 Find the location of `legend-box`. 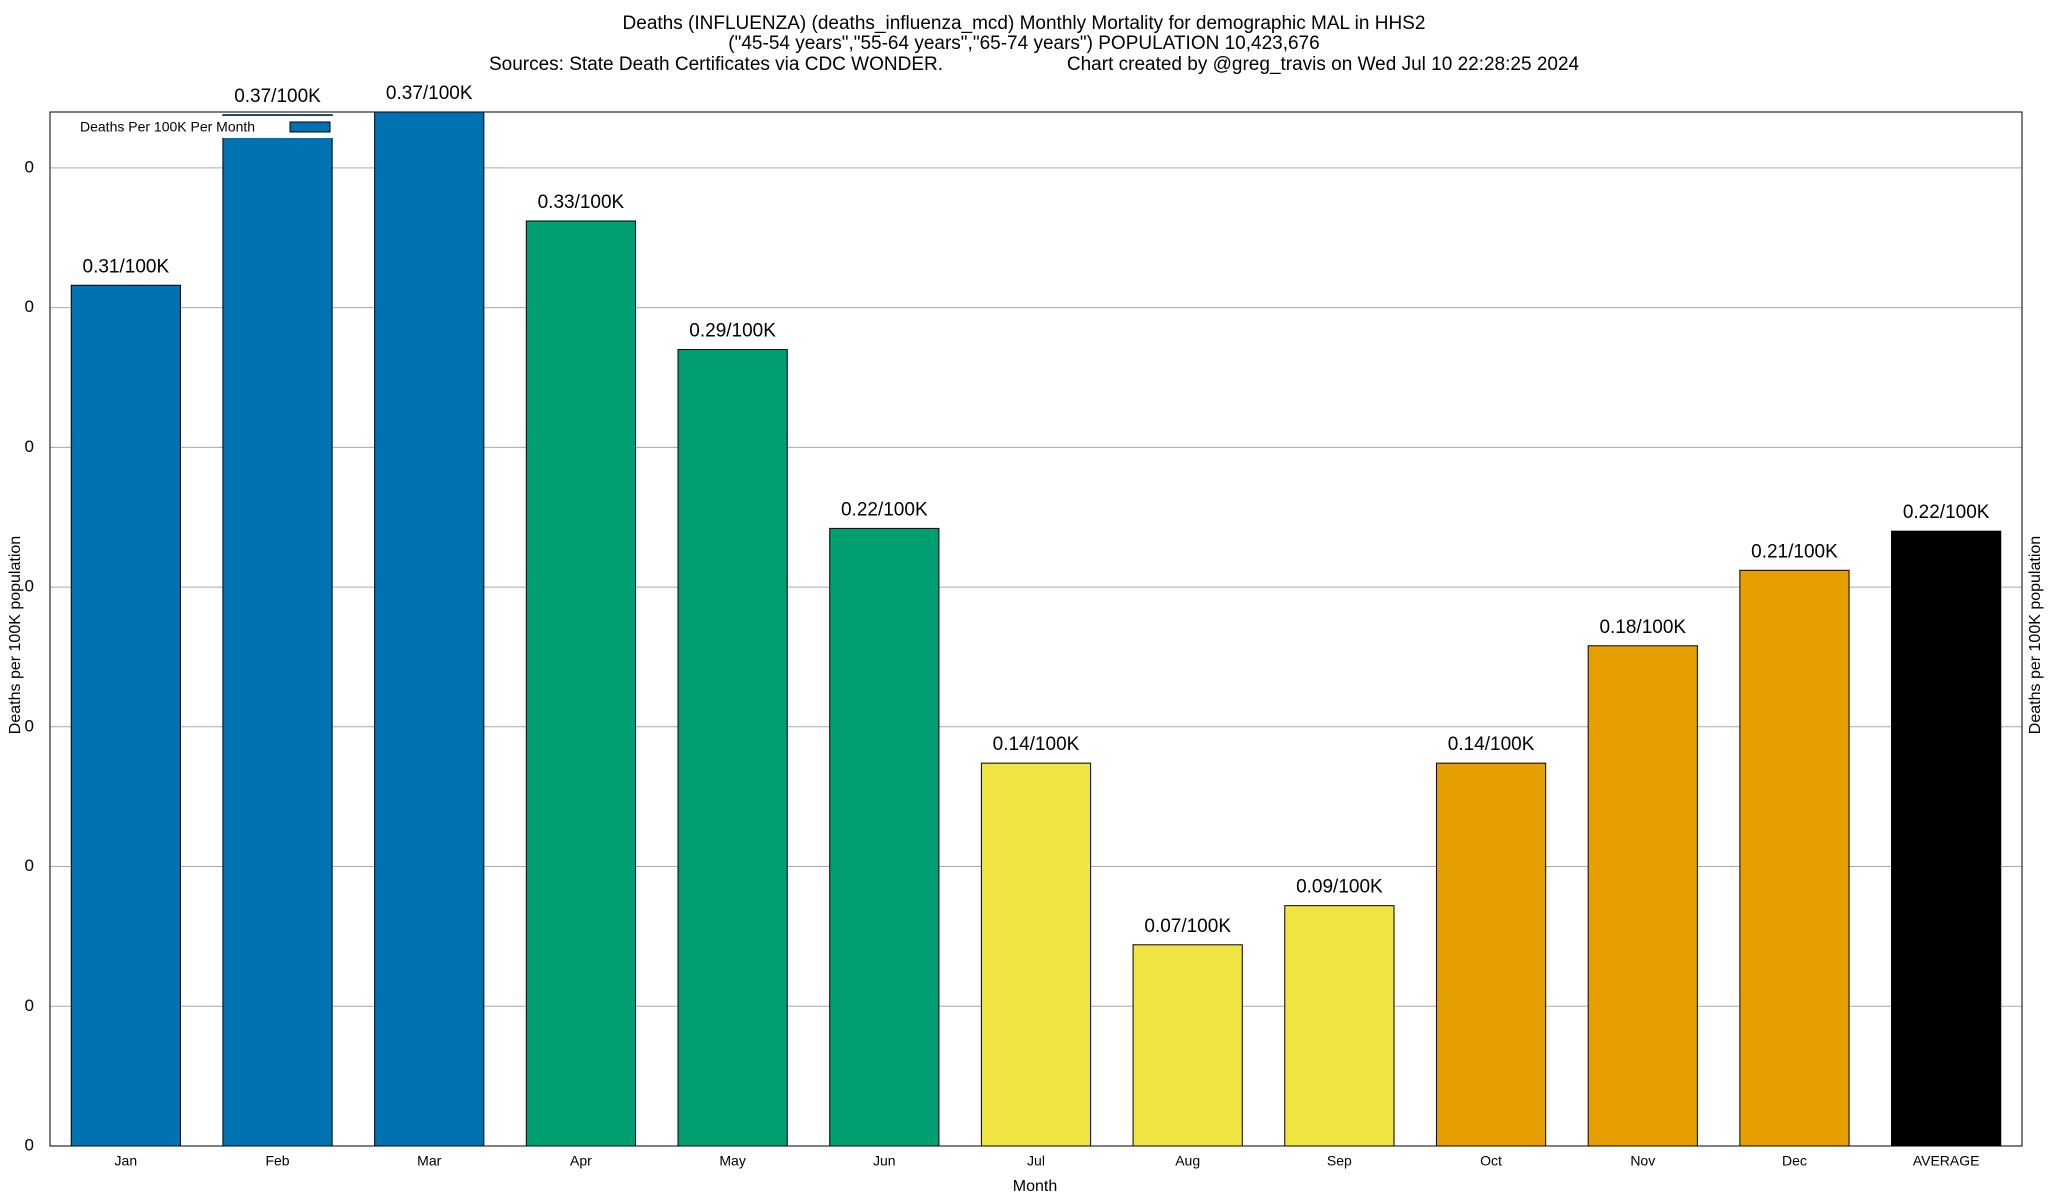

legend-box is located at coordinates (205, 127).